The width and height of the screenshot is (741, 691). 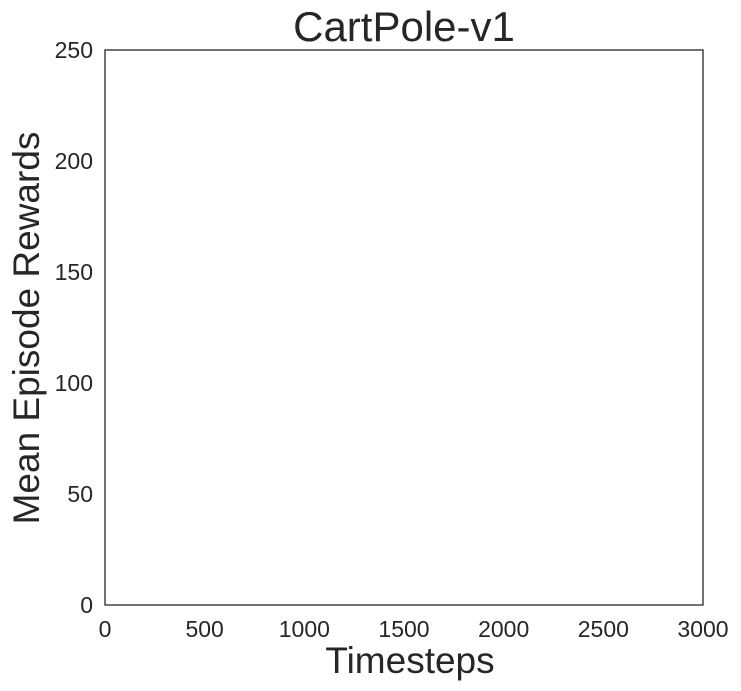 I want to click on x-tick-label: 2000, so click(x=503, y=629).